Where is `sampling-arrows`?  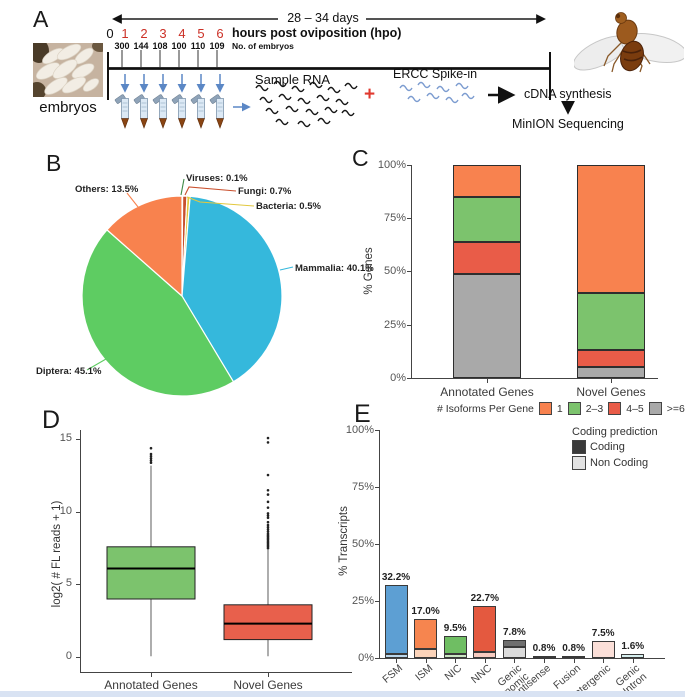
sampling-arrows is located at coordinates (185, 93).